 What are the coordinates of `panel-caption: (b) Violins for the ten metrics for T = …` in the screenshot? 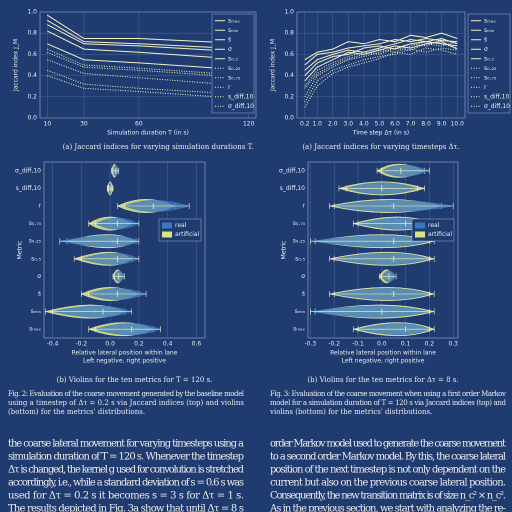 It's located at (135, 380).